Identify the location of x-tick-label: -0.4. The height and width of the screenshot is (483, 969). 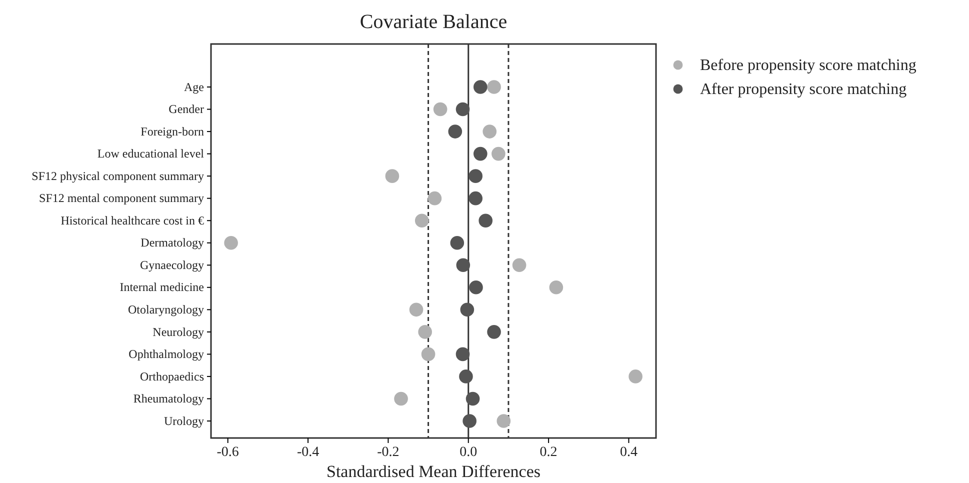
(308, 452).